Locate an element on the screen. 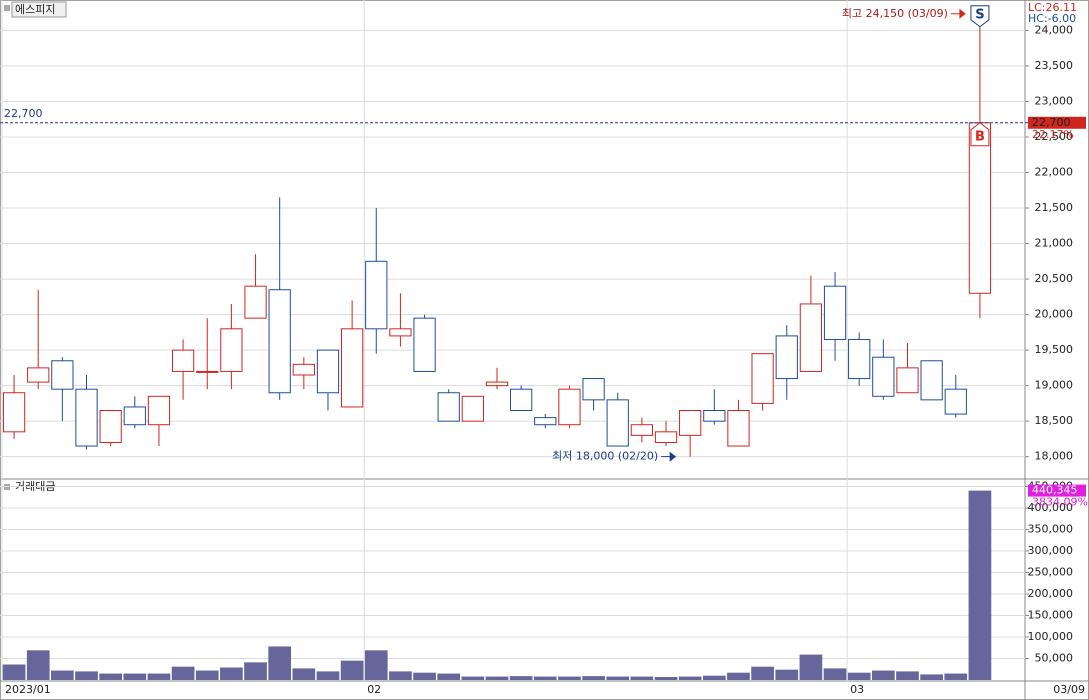 The image size is (1089, 700). title-box is located at coordinates (39, 9).